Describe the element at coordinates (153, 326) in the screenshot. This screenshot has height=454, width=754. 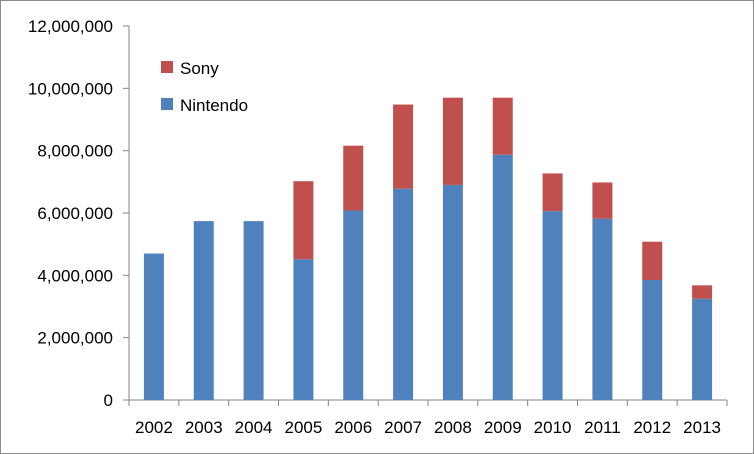
I see `bar-nintendo-2002` at that location.